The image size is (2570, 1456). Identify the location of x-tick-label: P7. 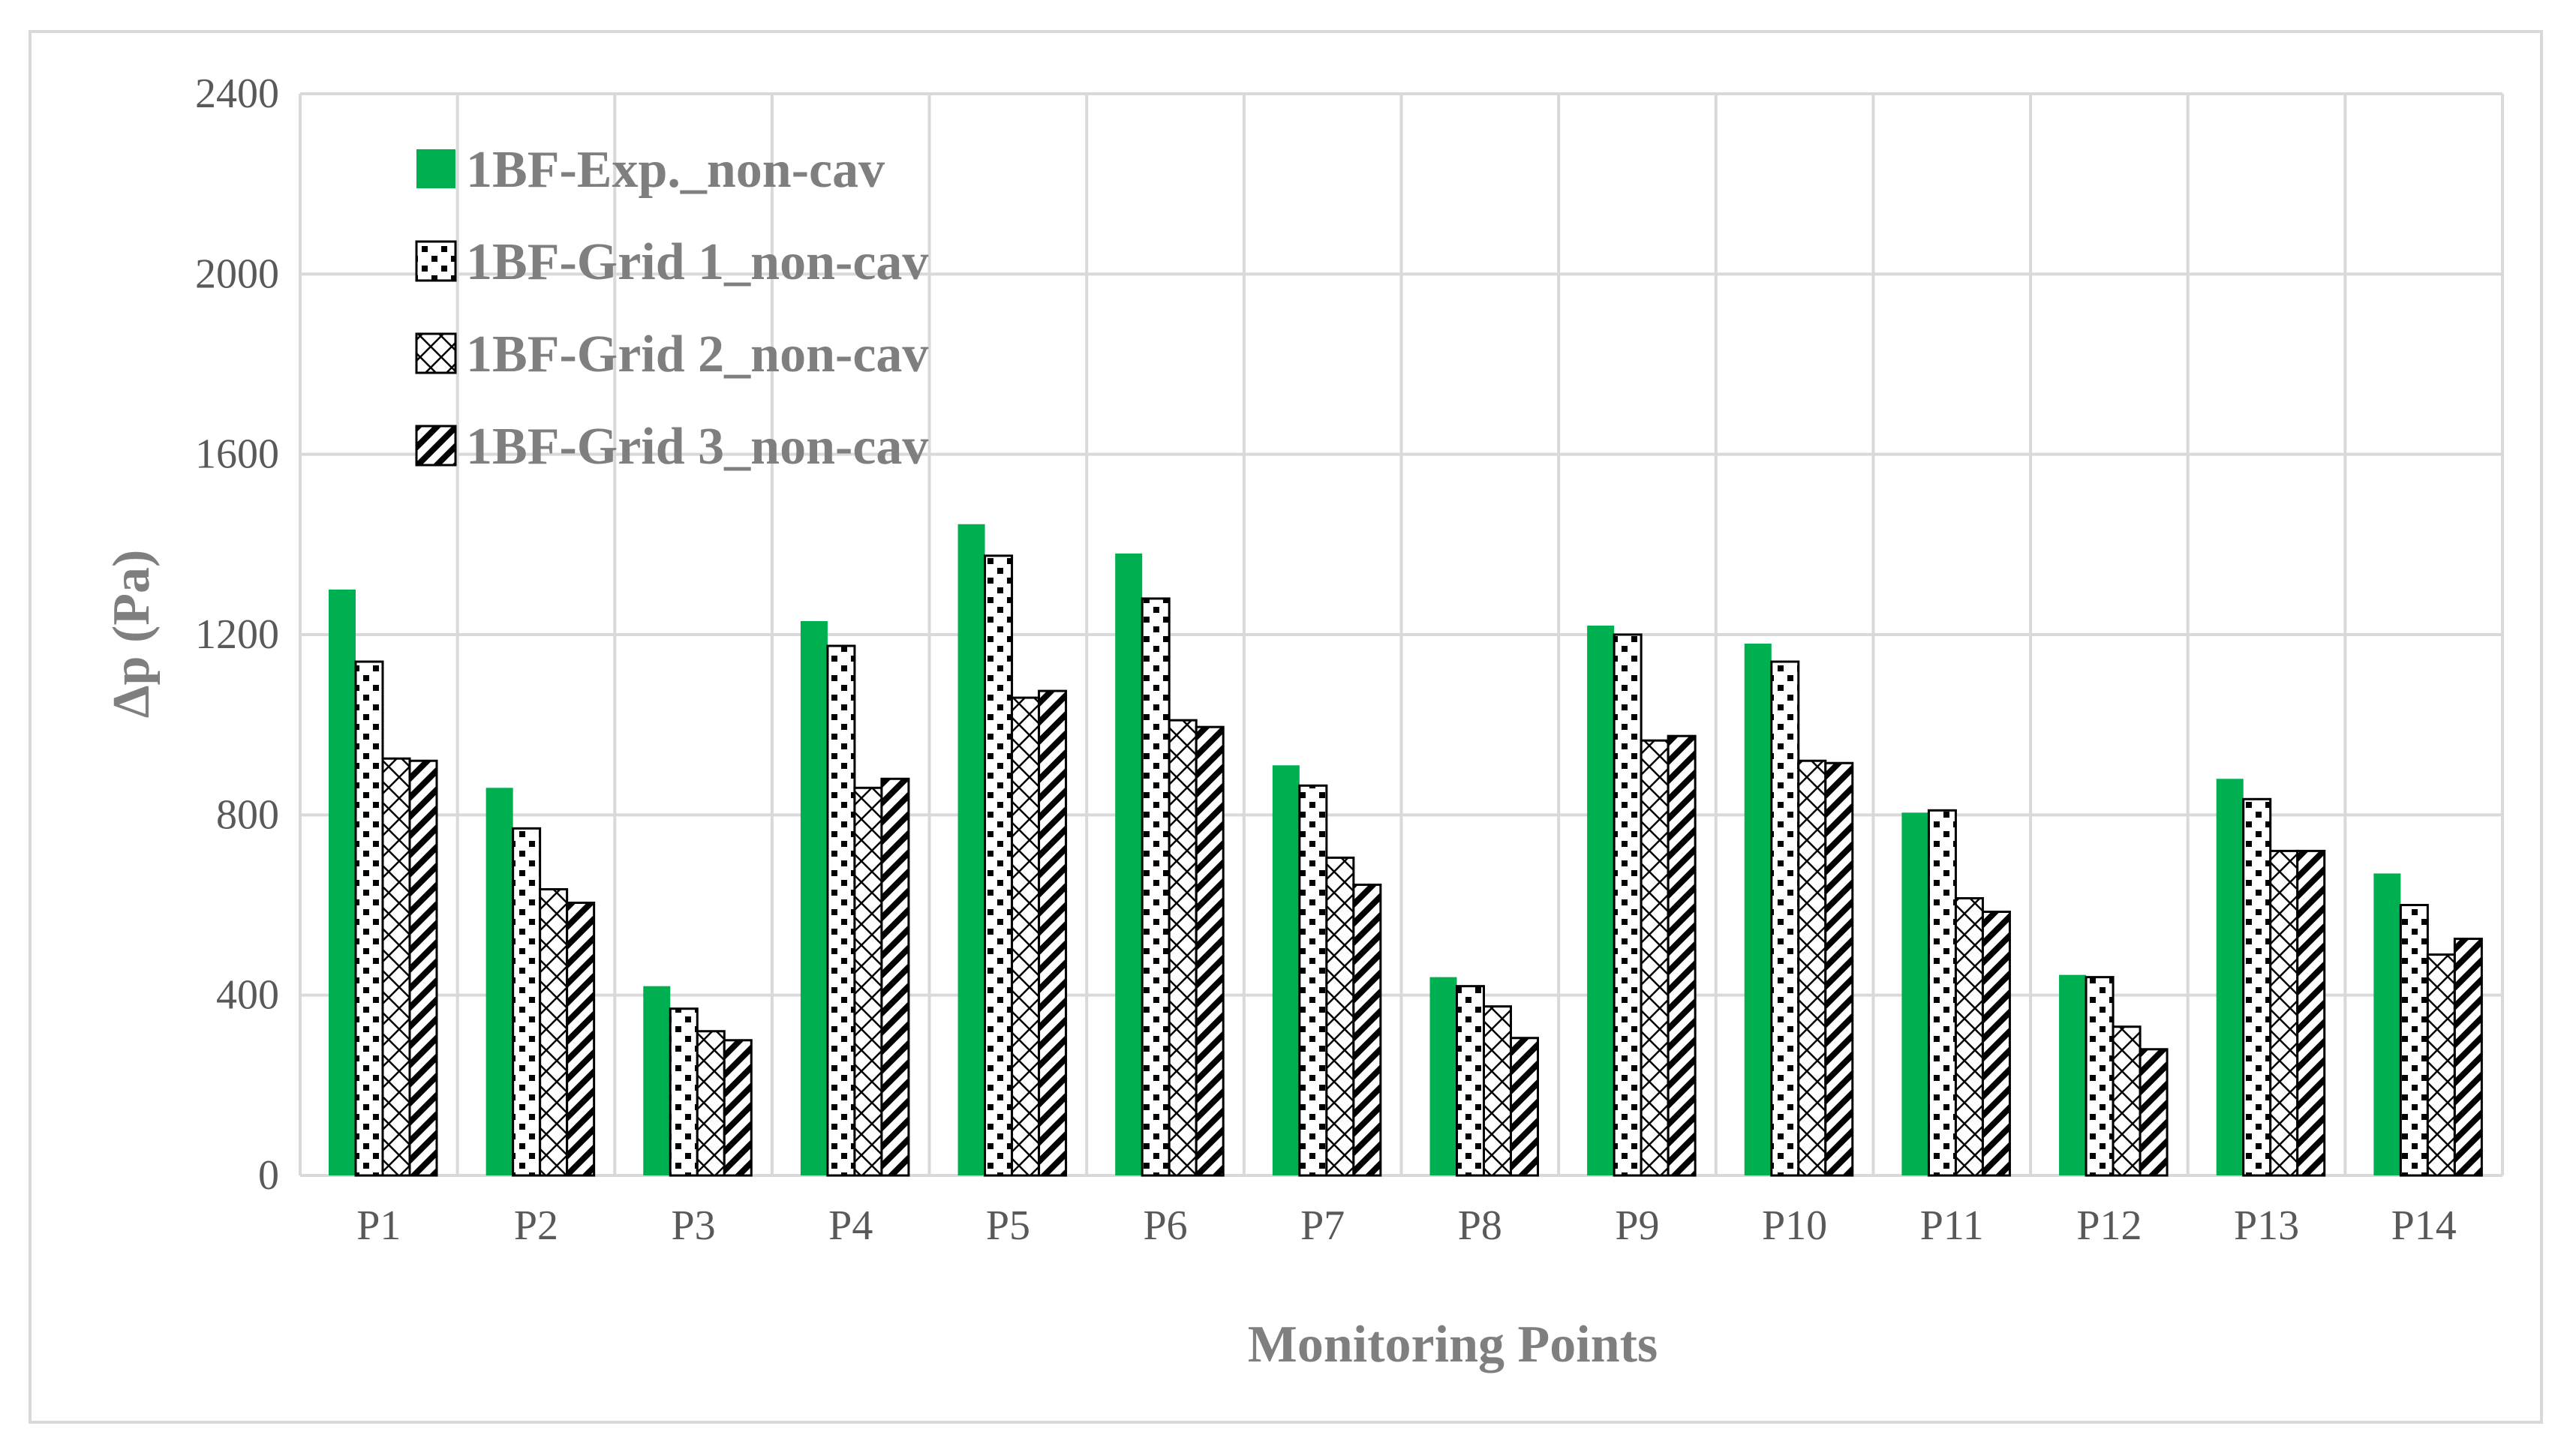
(1322, 1225).